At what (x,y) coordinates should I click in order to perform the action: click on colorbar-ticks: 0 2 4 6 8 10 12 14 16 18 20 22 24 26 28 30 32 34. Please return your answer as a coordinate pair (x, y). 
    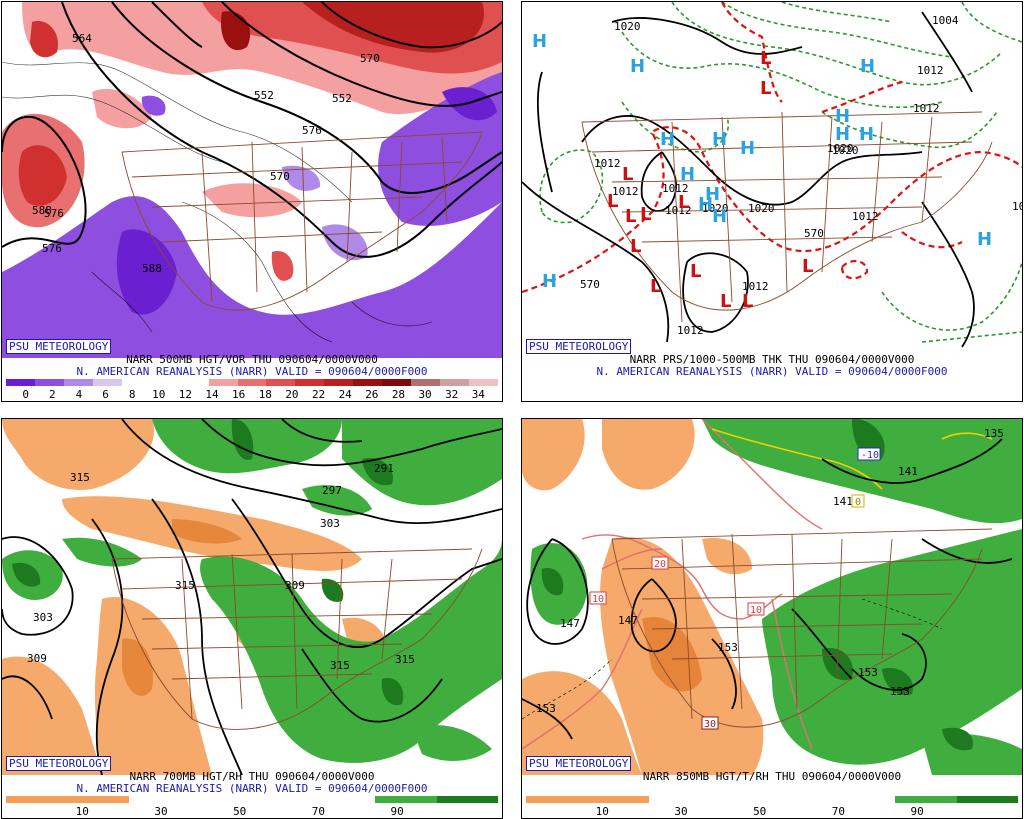
    Looking at the image, I should click on (252, 394).